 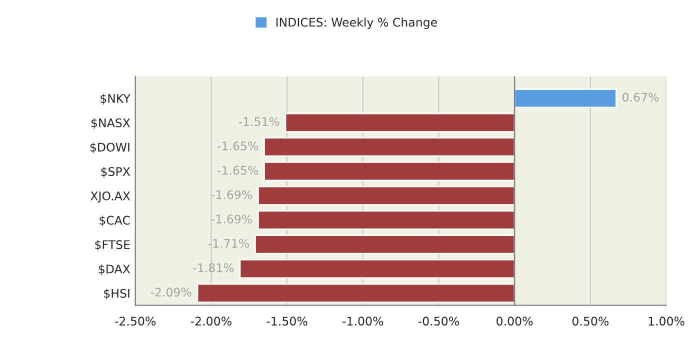 What do you see at coordinates (211, 321) in the screenshot?
I see `x-tick-label: -2.00%` at bounding box center [211, 321].